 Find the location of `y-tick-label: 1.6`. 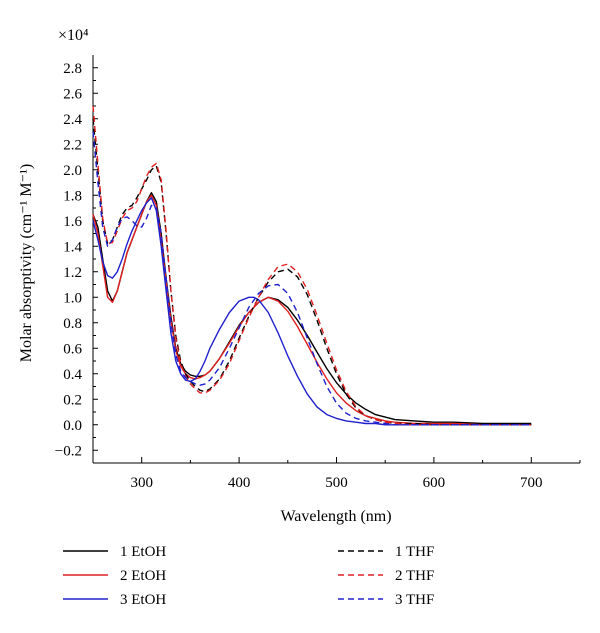

y-tick-label: 1.6 is located at coordinates (72, 222).